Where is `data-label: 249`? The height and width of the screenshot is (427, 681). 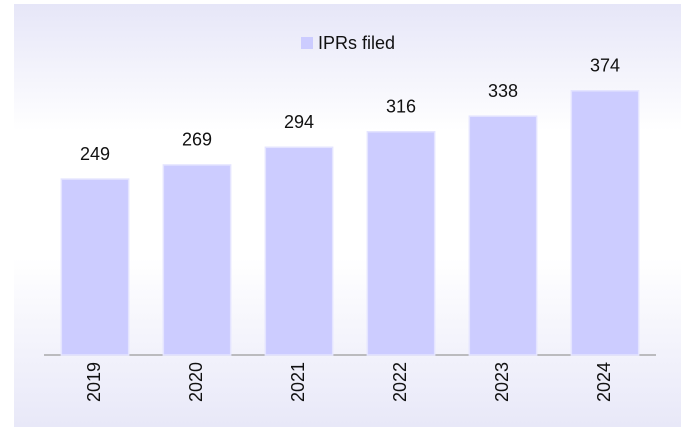
data-label: 249 is located at coordinates (95, 154).